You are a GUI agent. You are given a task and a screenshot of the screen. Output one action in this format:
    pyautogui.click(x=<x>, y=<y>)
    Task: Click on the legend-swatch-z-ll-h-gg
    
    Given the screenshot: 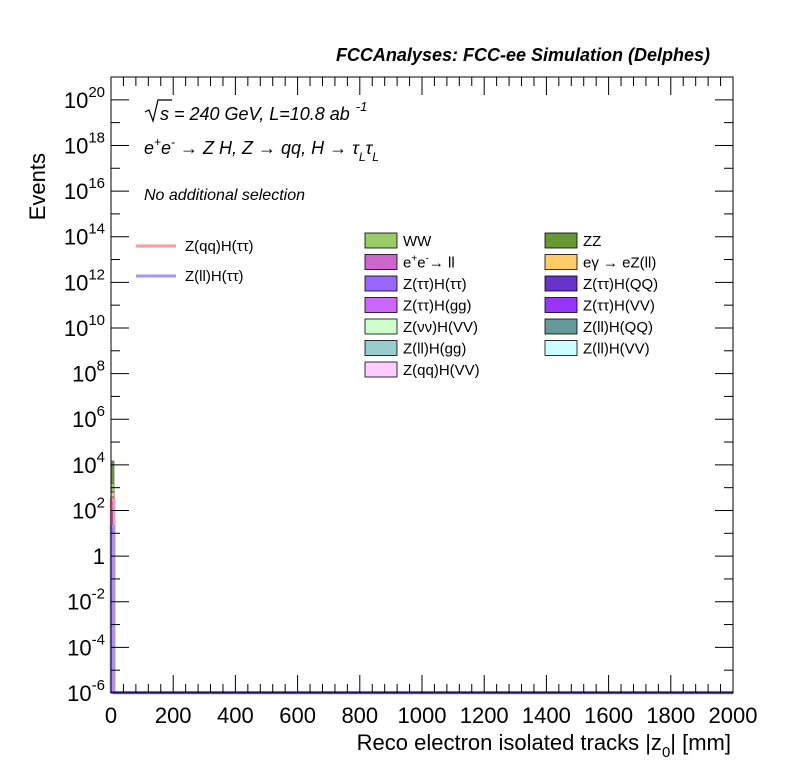 What is the action you would take?
    pyautogui.click(x=381, y=348)
    